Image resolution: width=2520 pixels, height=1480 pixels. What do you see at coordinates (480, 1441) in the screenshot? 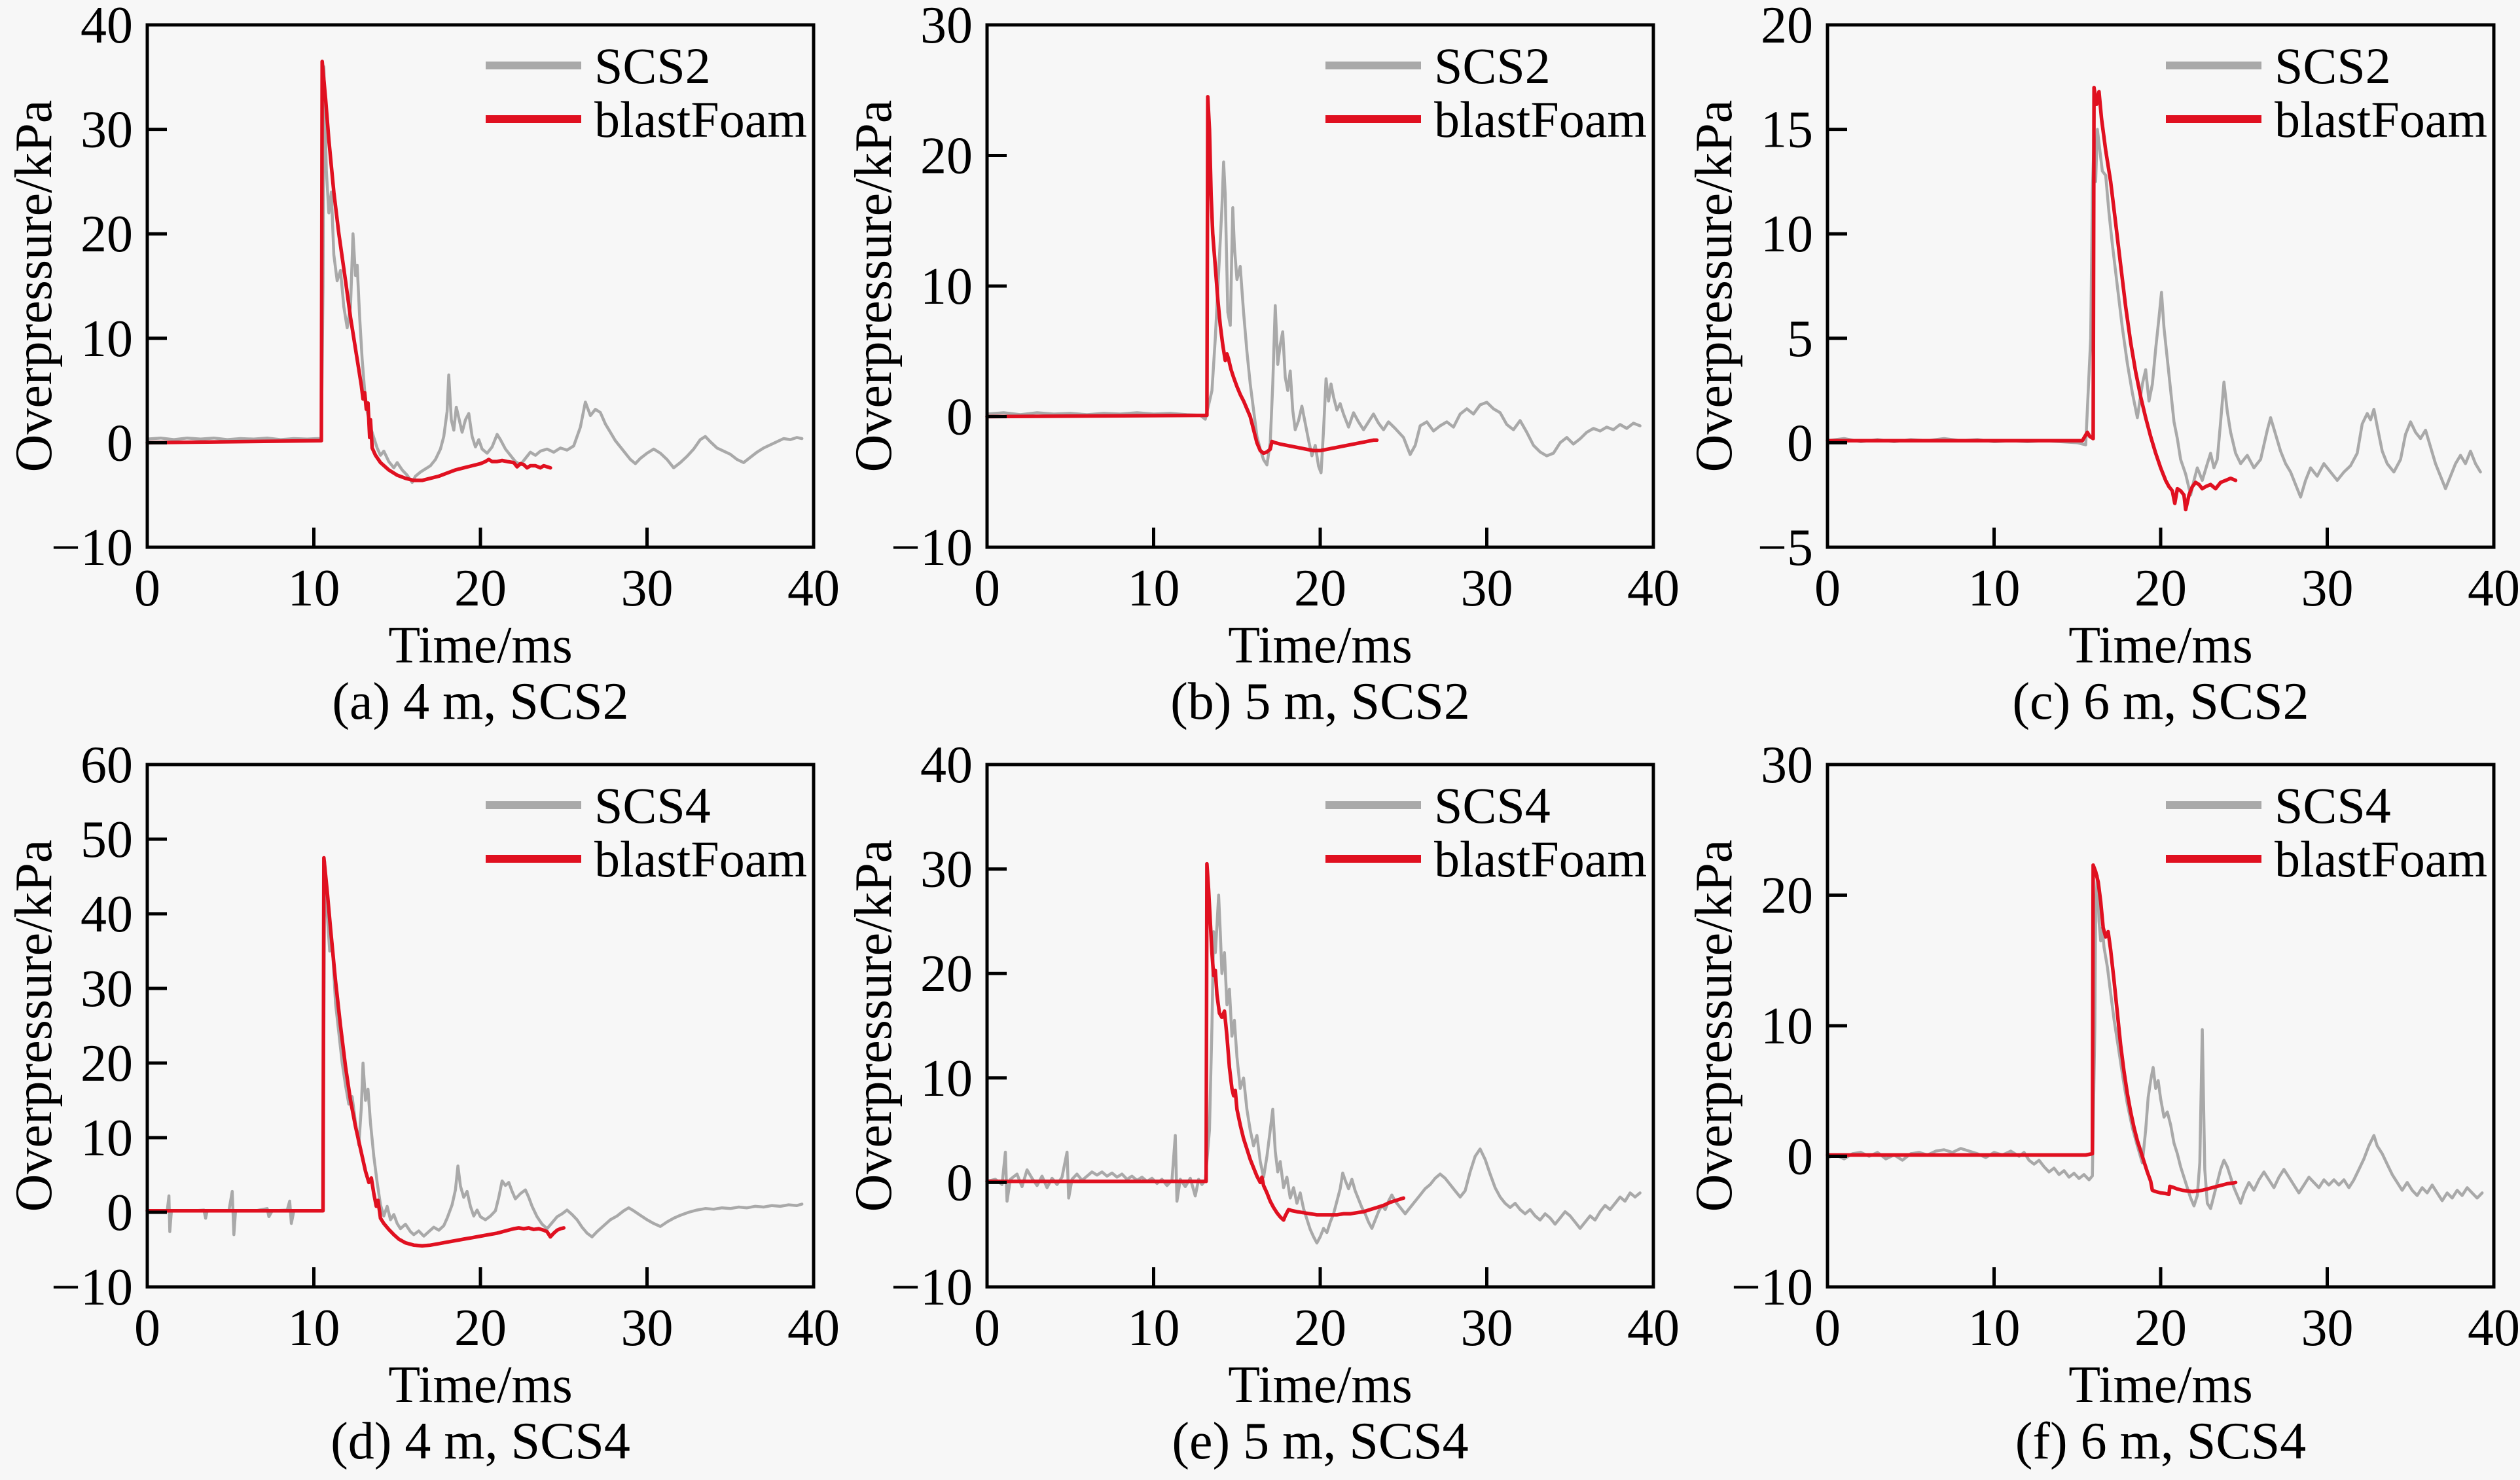
I see `chart-caption: (d) 4 m, SCS4` at bounding box center [480, 1441].